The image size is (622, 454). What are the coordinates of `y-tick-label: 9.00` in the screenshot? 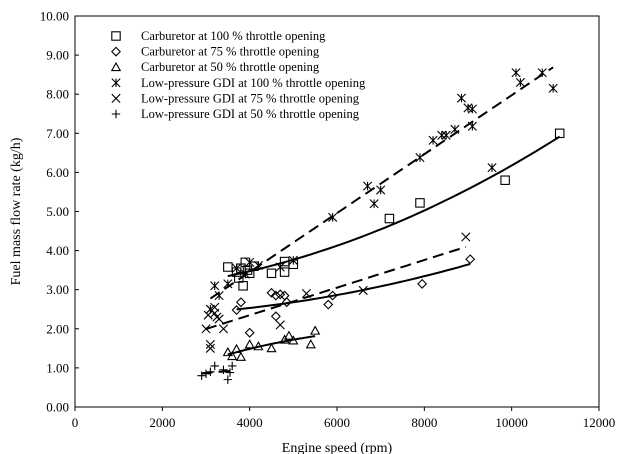 It's located at (57, 55).